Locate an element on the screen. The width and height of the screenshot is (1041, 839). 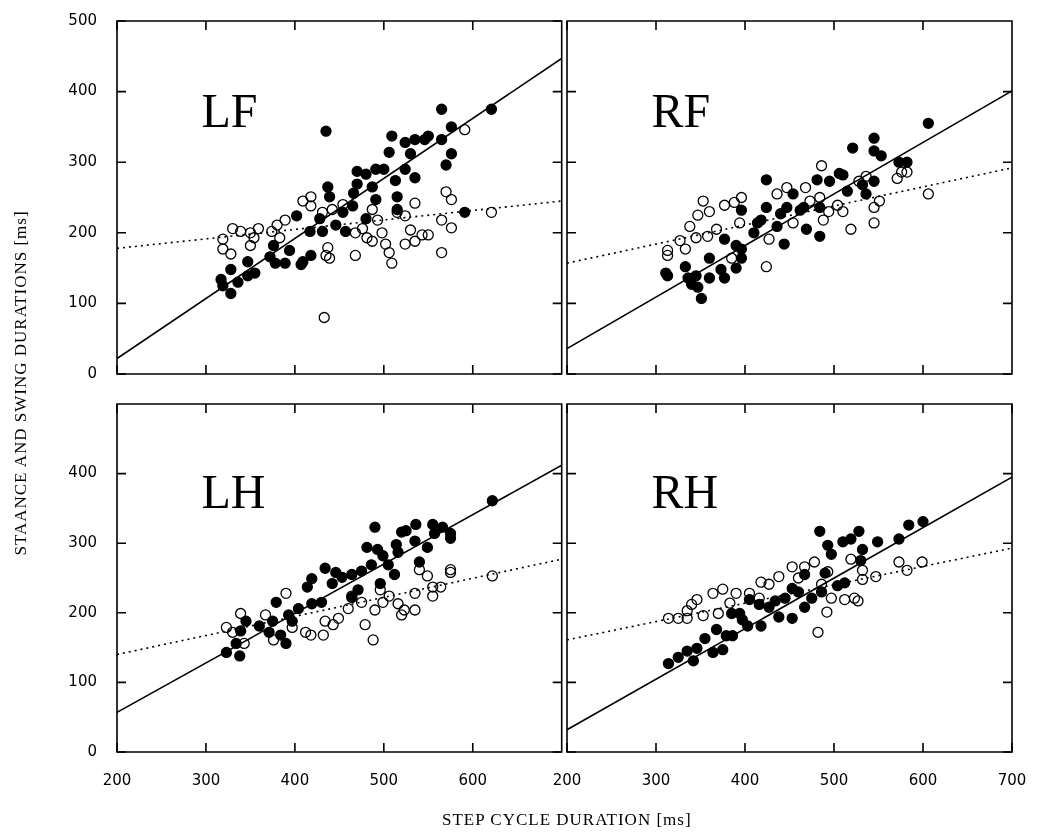
y-axis-title: STAANCE AND SWING DURATIONS [ms] is located at coordinates (20, 383).